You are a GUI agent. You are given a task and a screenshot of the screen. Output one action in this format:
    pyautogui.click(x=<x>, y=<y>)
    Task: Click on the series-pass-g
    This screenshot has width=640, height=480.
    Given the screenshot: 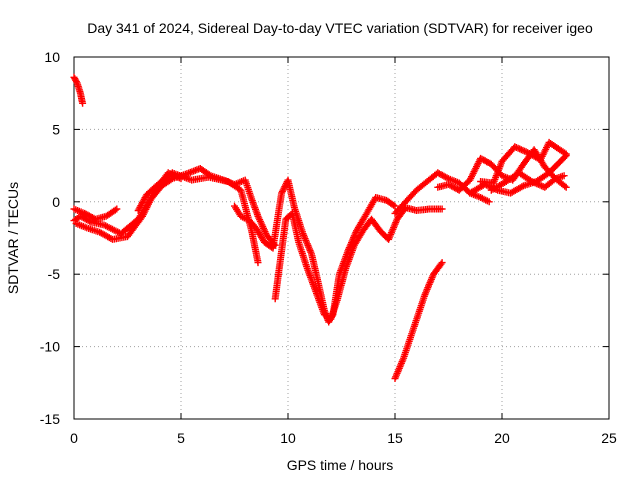 What is the action you would take?
    pyautogui.click(x=358, y=263)
    